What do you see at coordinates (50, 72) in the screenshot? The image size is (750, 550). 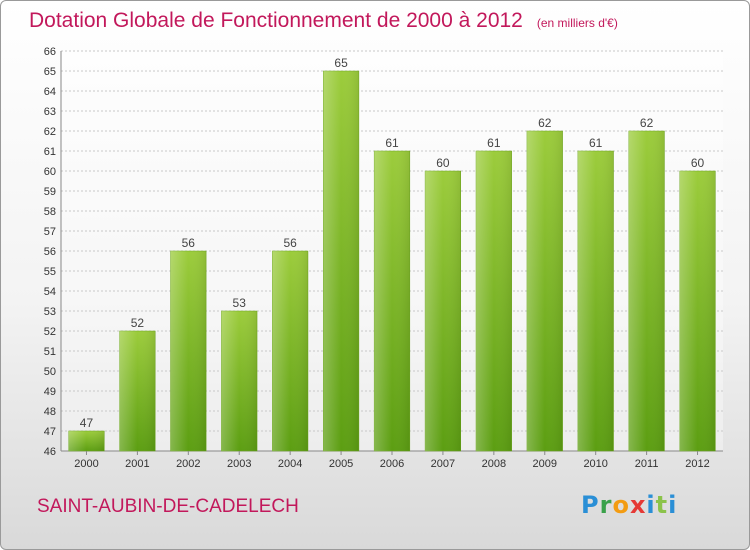 I see `y-tick-label: 65` at bounding box center [50, 72].